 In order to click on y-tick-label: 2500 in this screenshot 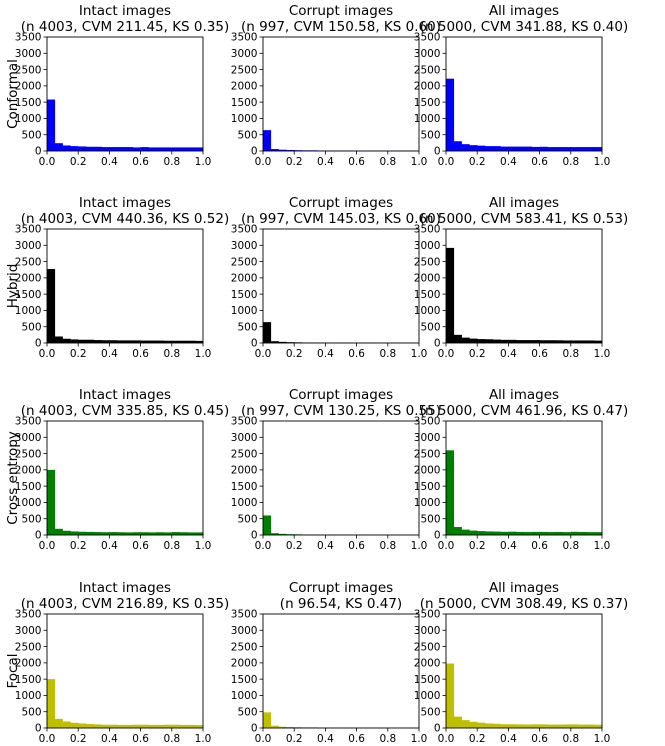, I will do `click(244, 647)`.